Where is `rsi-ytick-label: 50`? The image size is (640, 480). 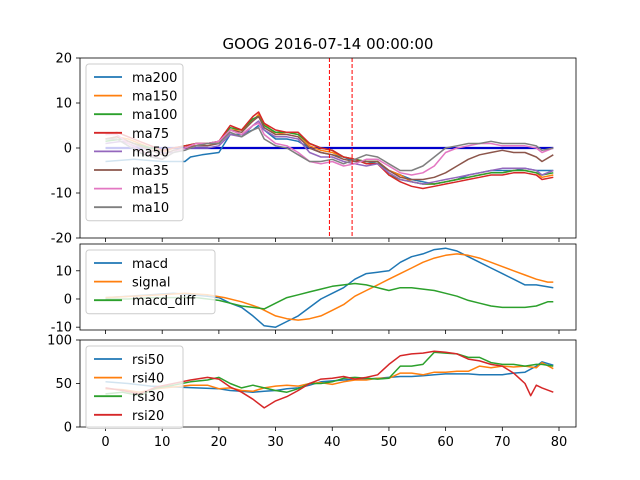 rsi-ytick-label: 50 is located at coordinates (63, 384).